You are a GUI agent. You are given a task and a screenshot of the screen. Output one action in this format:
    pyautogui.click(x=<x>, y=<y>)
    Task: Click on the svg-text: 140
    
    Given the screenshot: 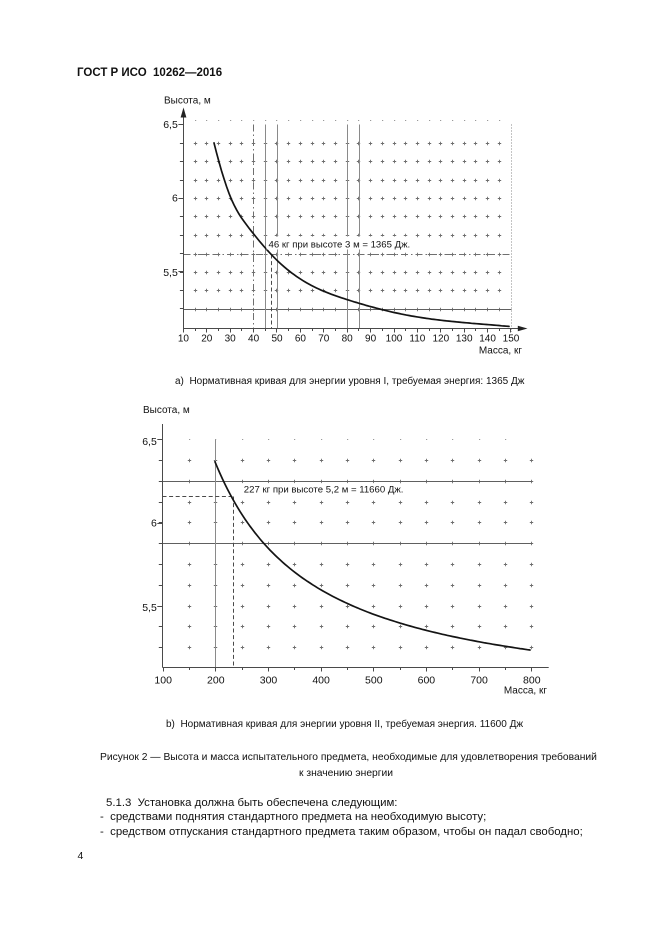 What is the action you would take?
    pyautogui.click(x=487, y=339)
    